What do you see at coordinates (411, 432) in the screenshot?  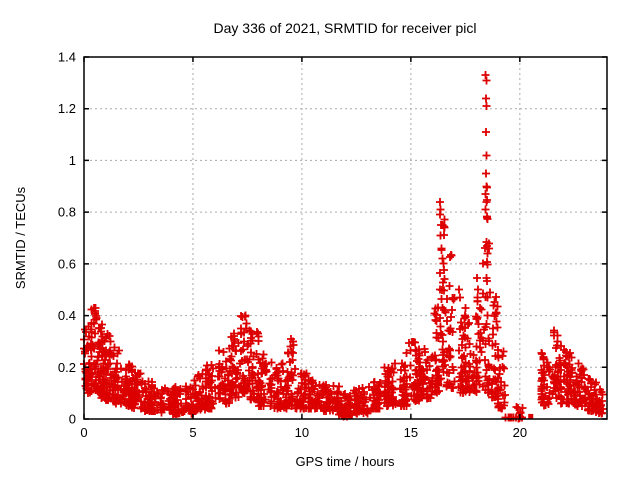 I see `x-tick-label: 15` at bounding box center [411, 432].